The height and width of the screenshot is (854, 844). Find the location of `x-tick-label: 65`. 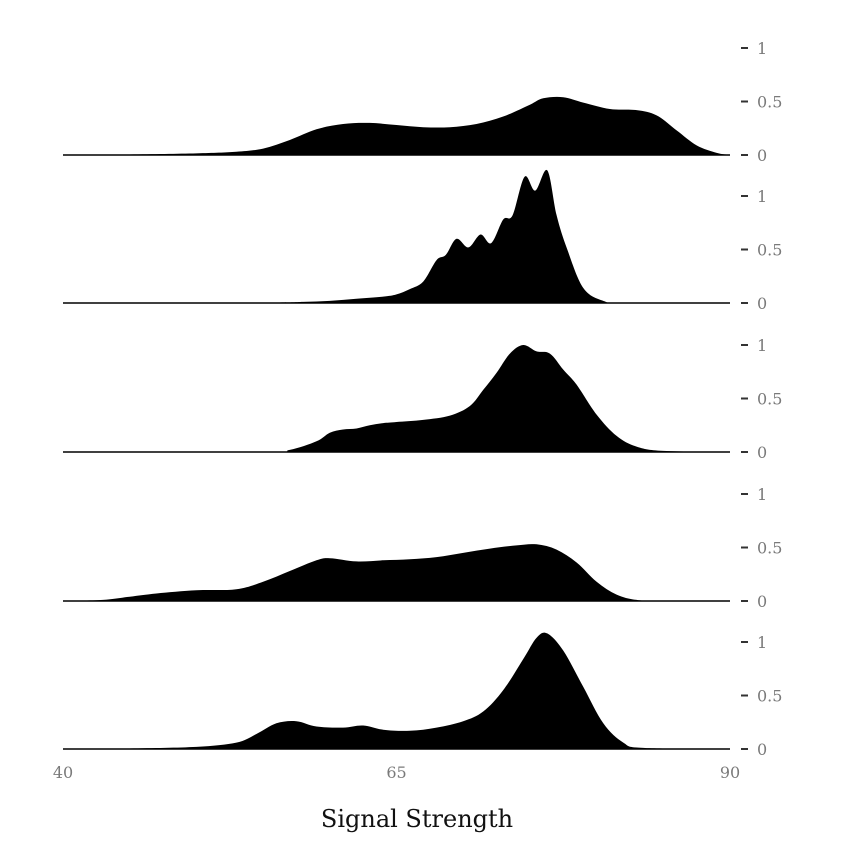

x-tick-label: 65 is located at coordinates (396, 772).